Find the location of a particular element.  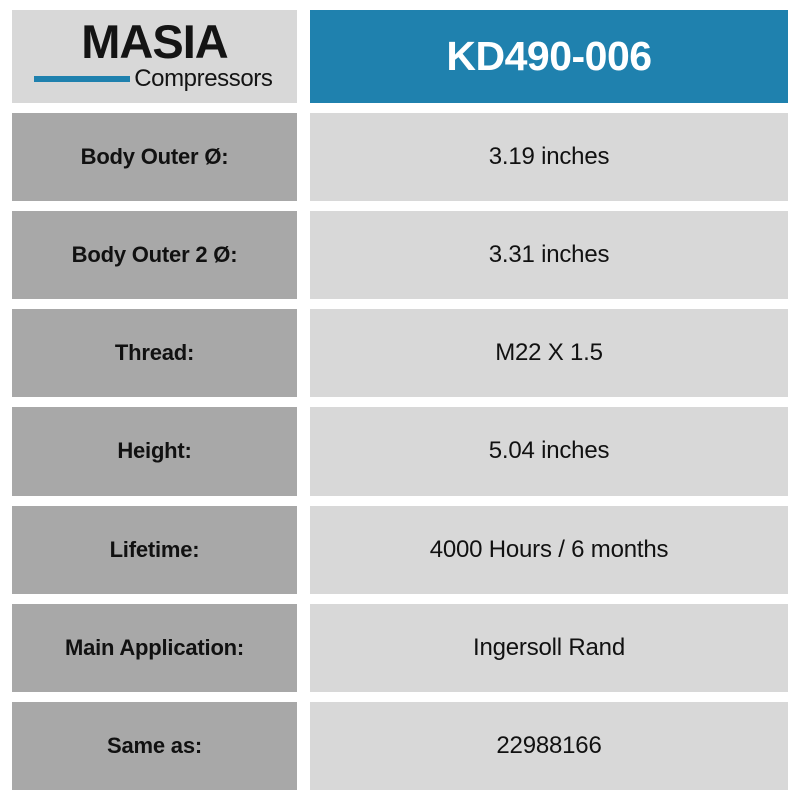

product-code-text: KD490-006 is located at coordinates (549, 56).